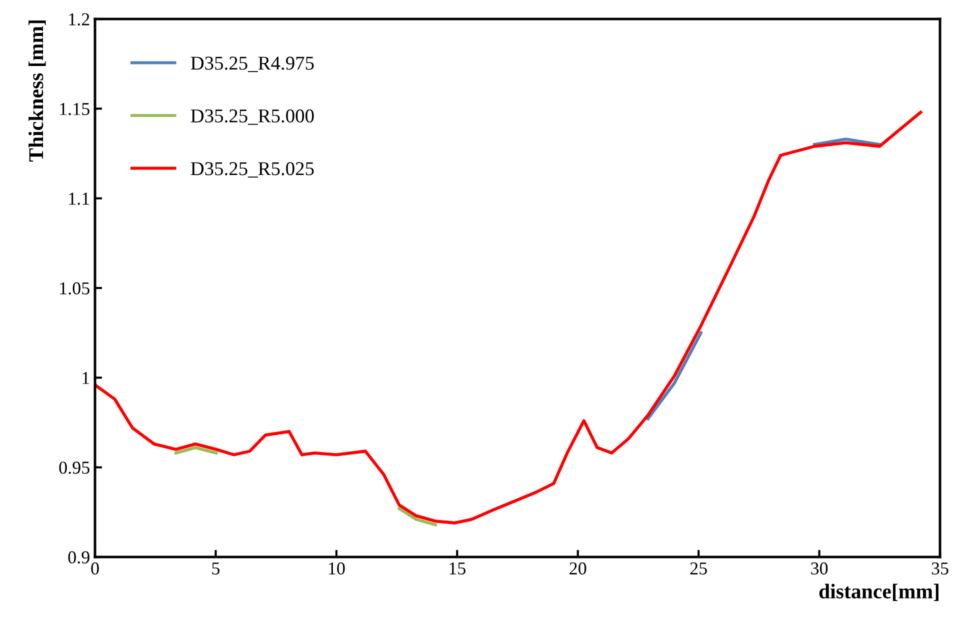 The image size is (959, 628). I want to click on x-tick-label: 15, so click(458, 568).